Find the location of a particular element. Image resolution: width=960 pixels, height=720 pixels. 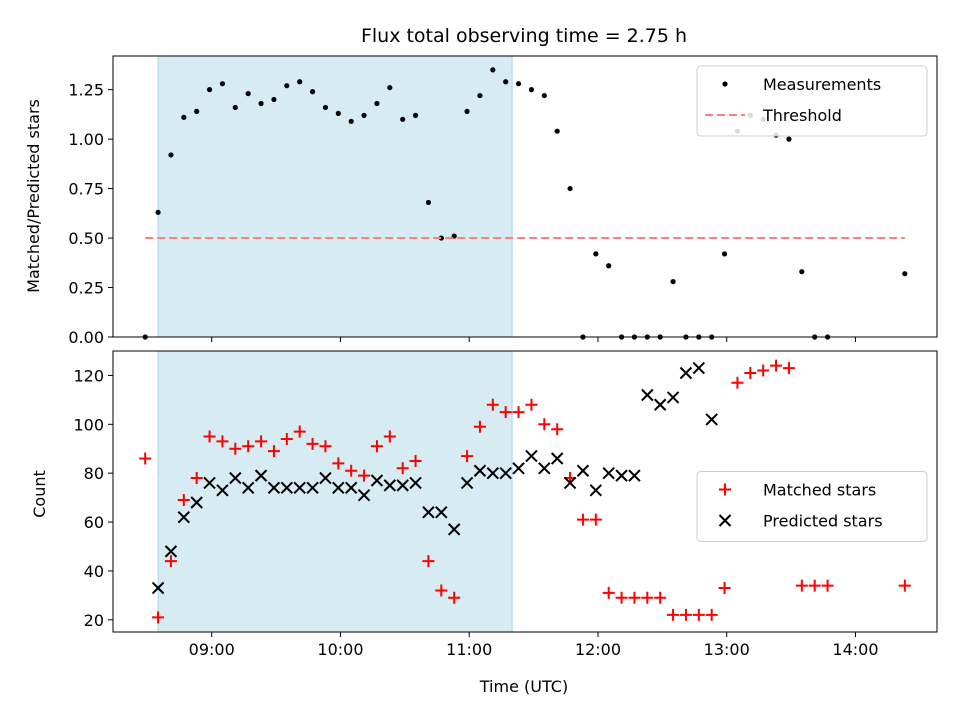

x-tick-label: 09:00 is located at coordinates (212, 649).